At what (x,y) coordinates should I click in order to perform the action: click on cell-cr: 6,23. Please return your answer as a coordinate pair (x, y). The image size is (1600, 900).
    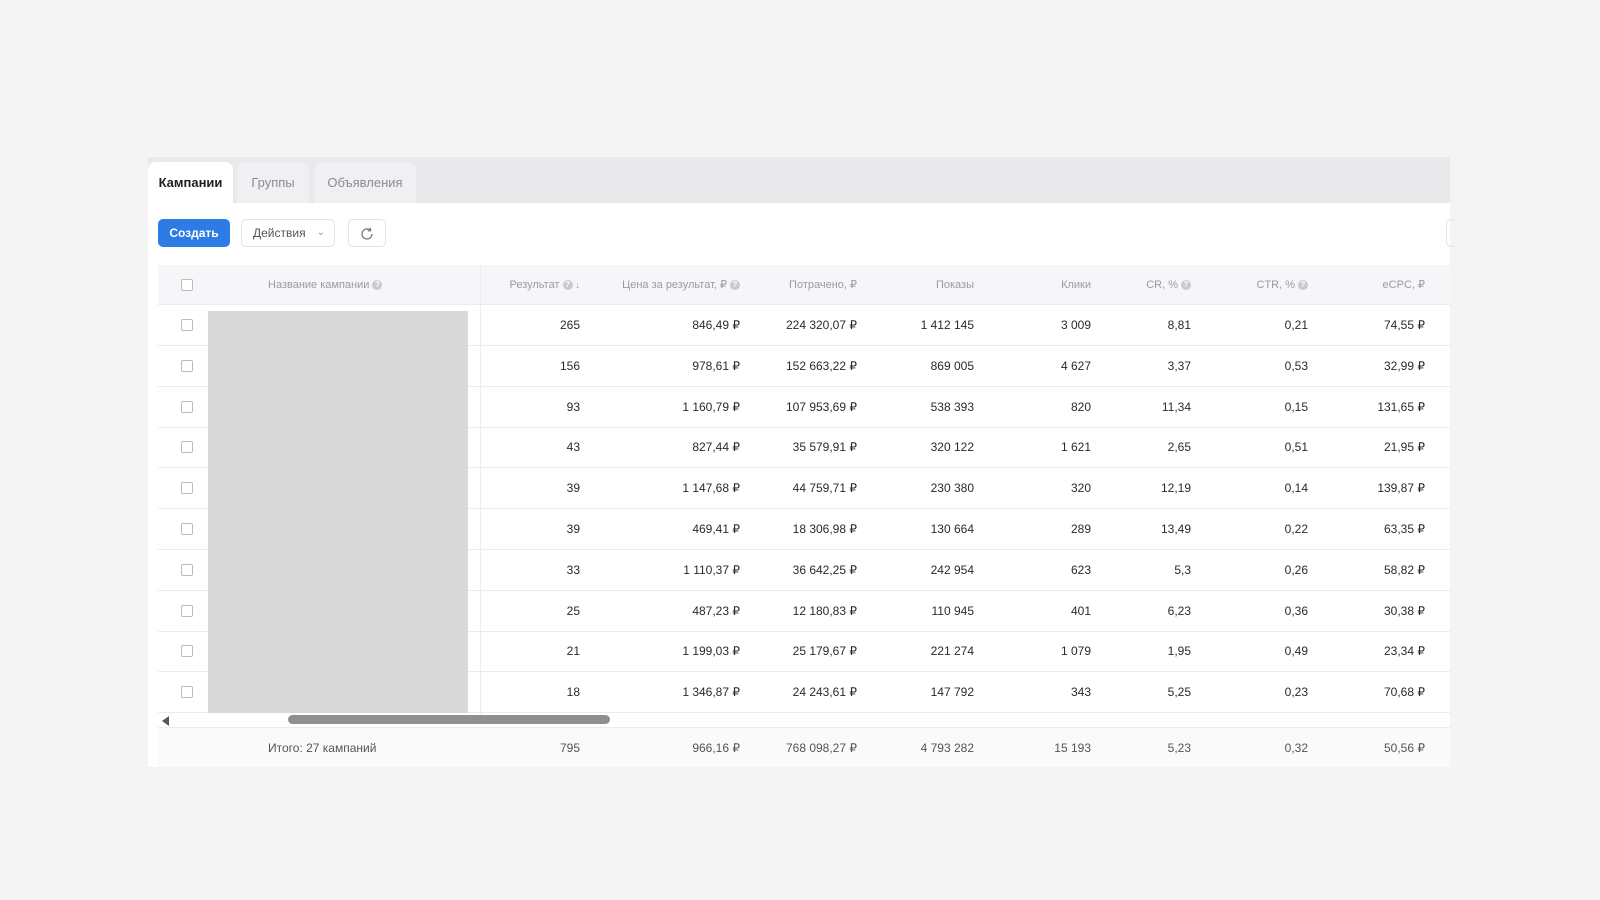
    Looking at the image, I should click on (1179, 610).